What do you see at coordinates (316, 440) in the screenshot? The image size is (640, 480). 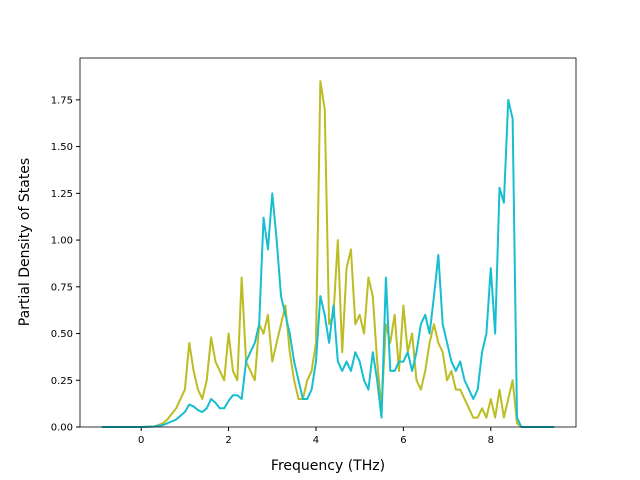 I see `x-tick-label: 4` at bounding box center [316, 440].